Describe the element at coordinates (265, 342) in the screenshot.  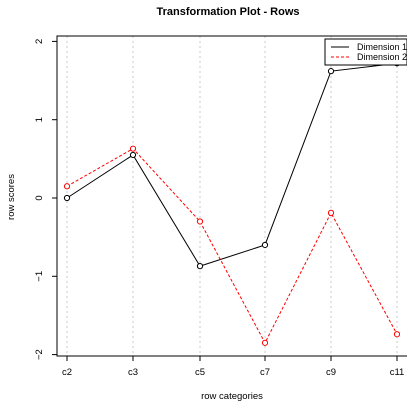
I see `series-2-point-c7` at that location.